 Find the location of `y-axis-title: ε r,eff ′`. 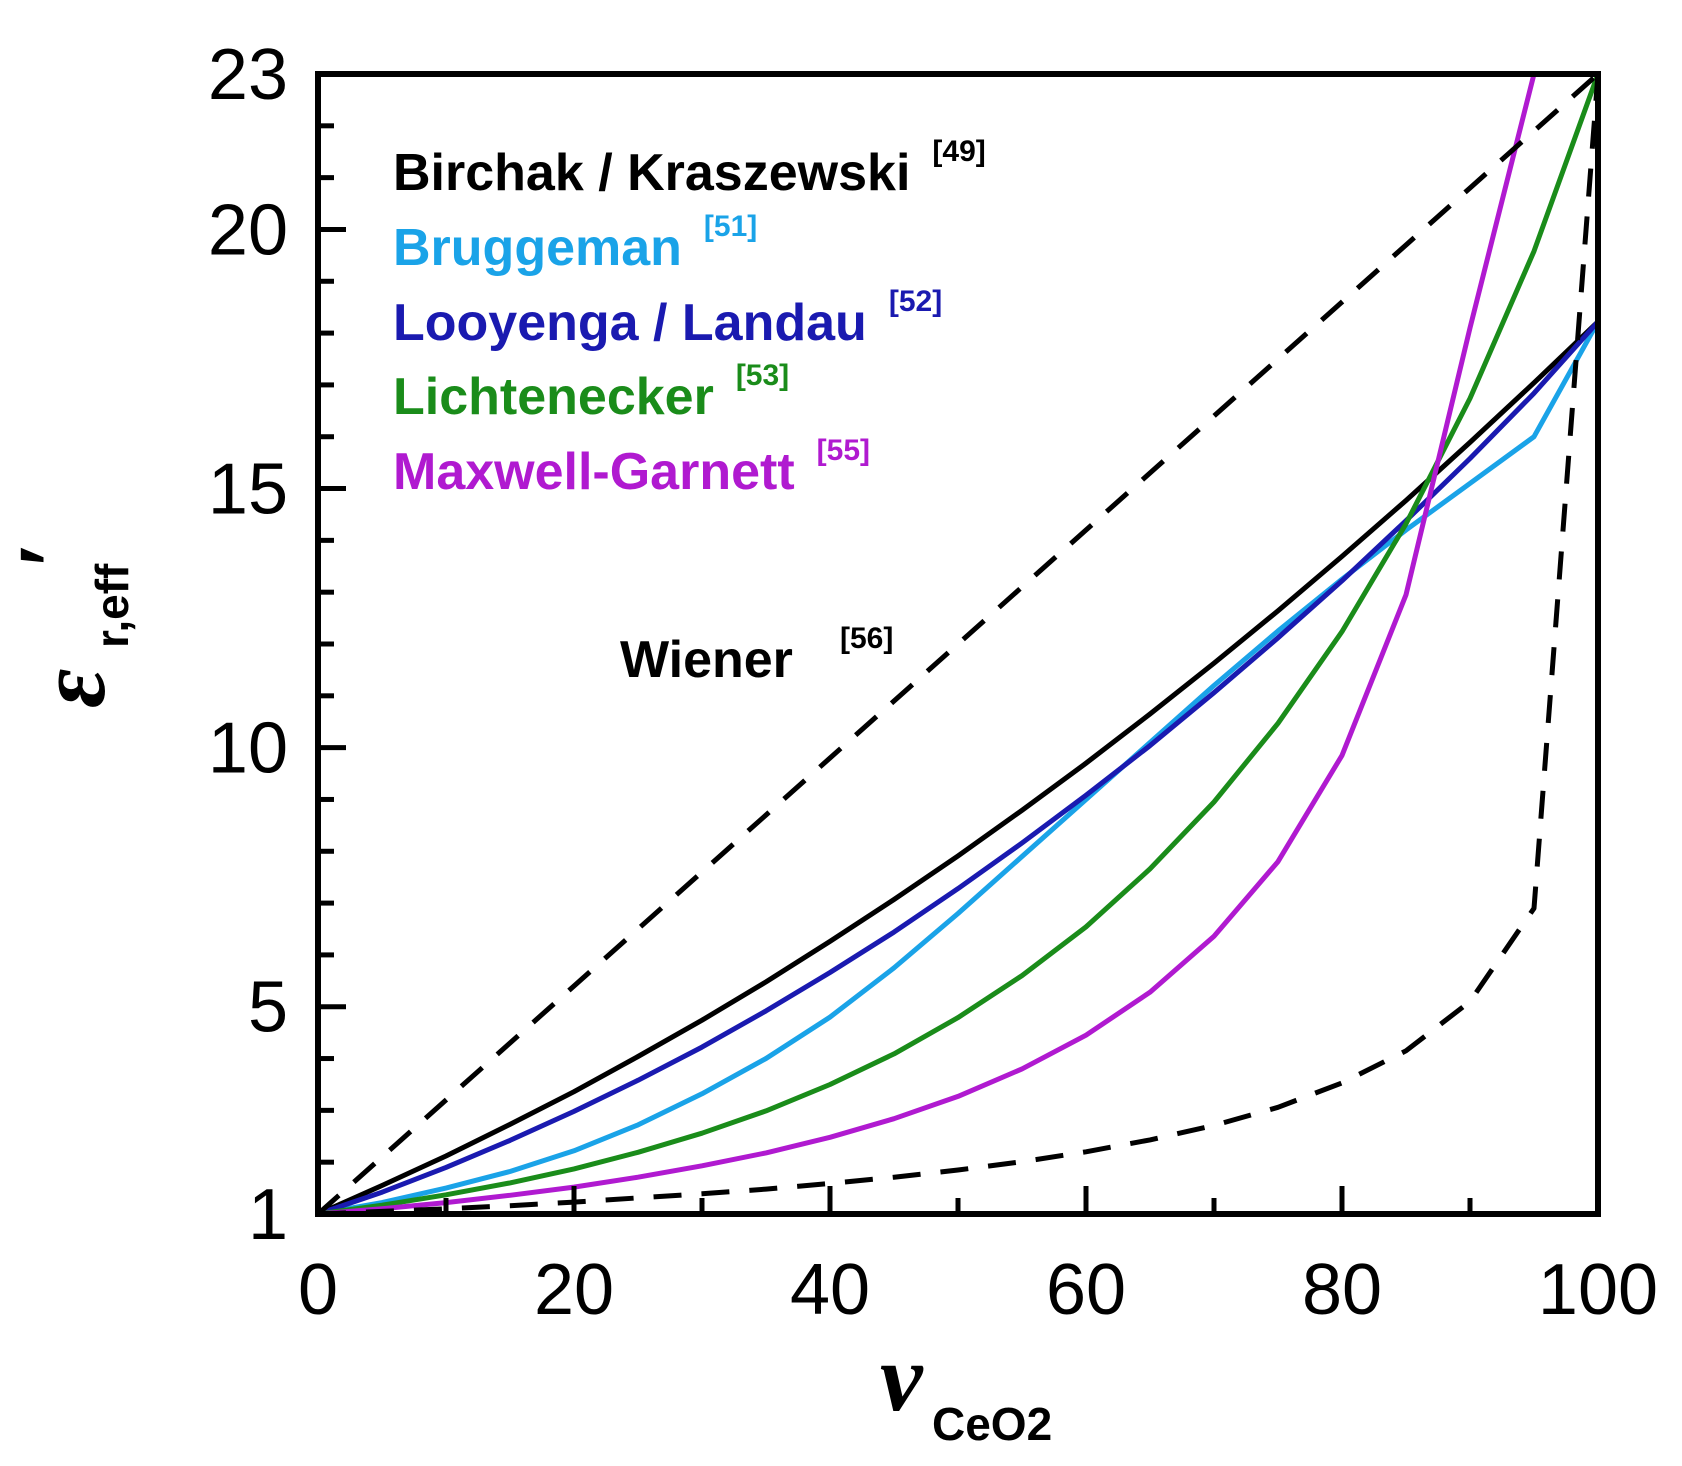

y-axis-title: ε r,eff ′ is located at coordinates (69, 625).